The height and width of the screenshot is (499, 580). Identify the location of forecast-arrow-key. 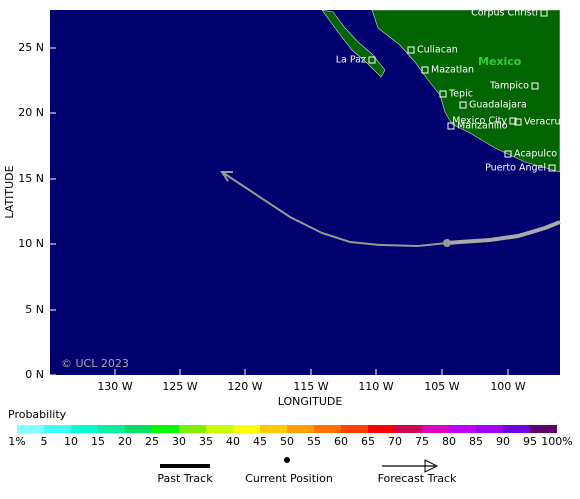
(431, 466).